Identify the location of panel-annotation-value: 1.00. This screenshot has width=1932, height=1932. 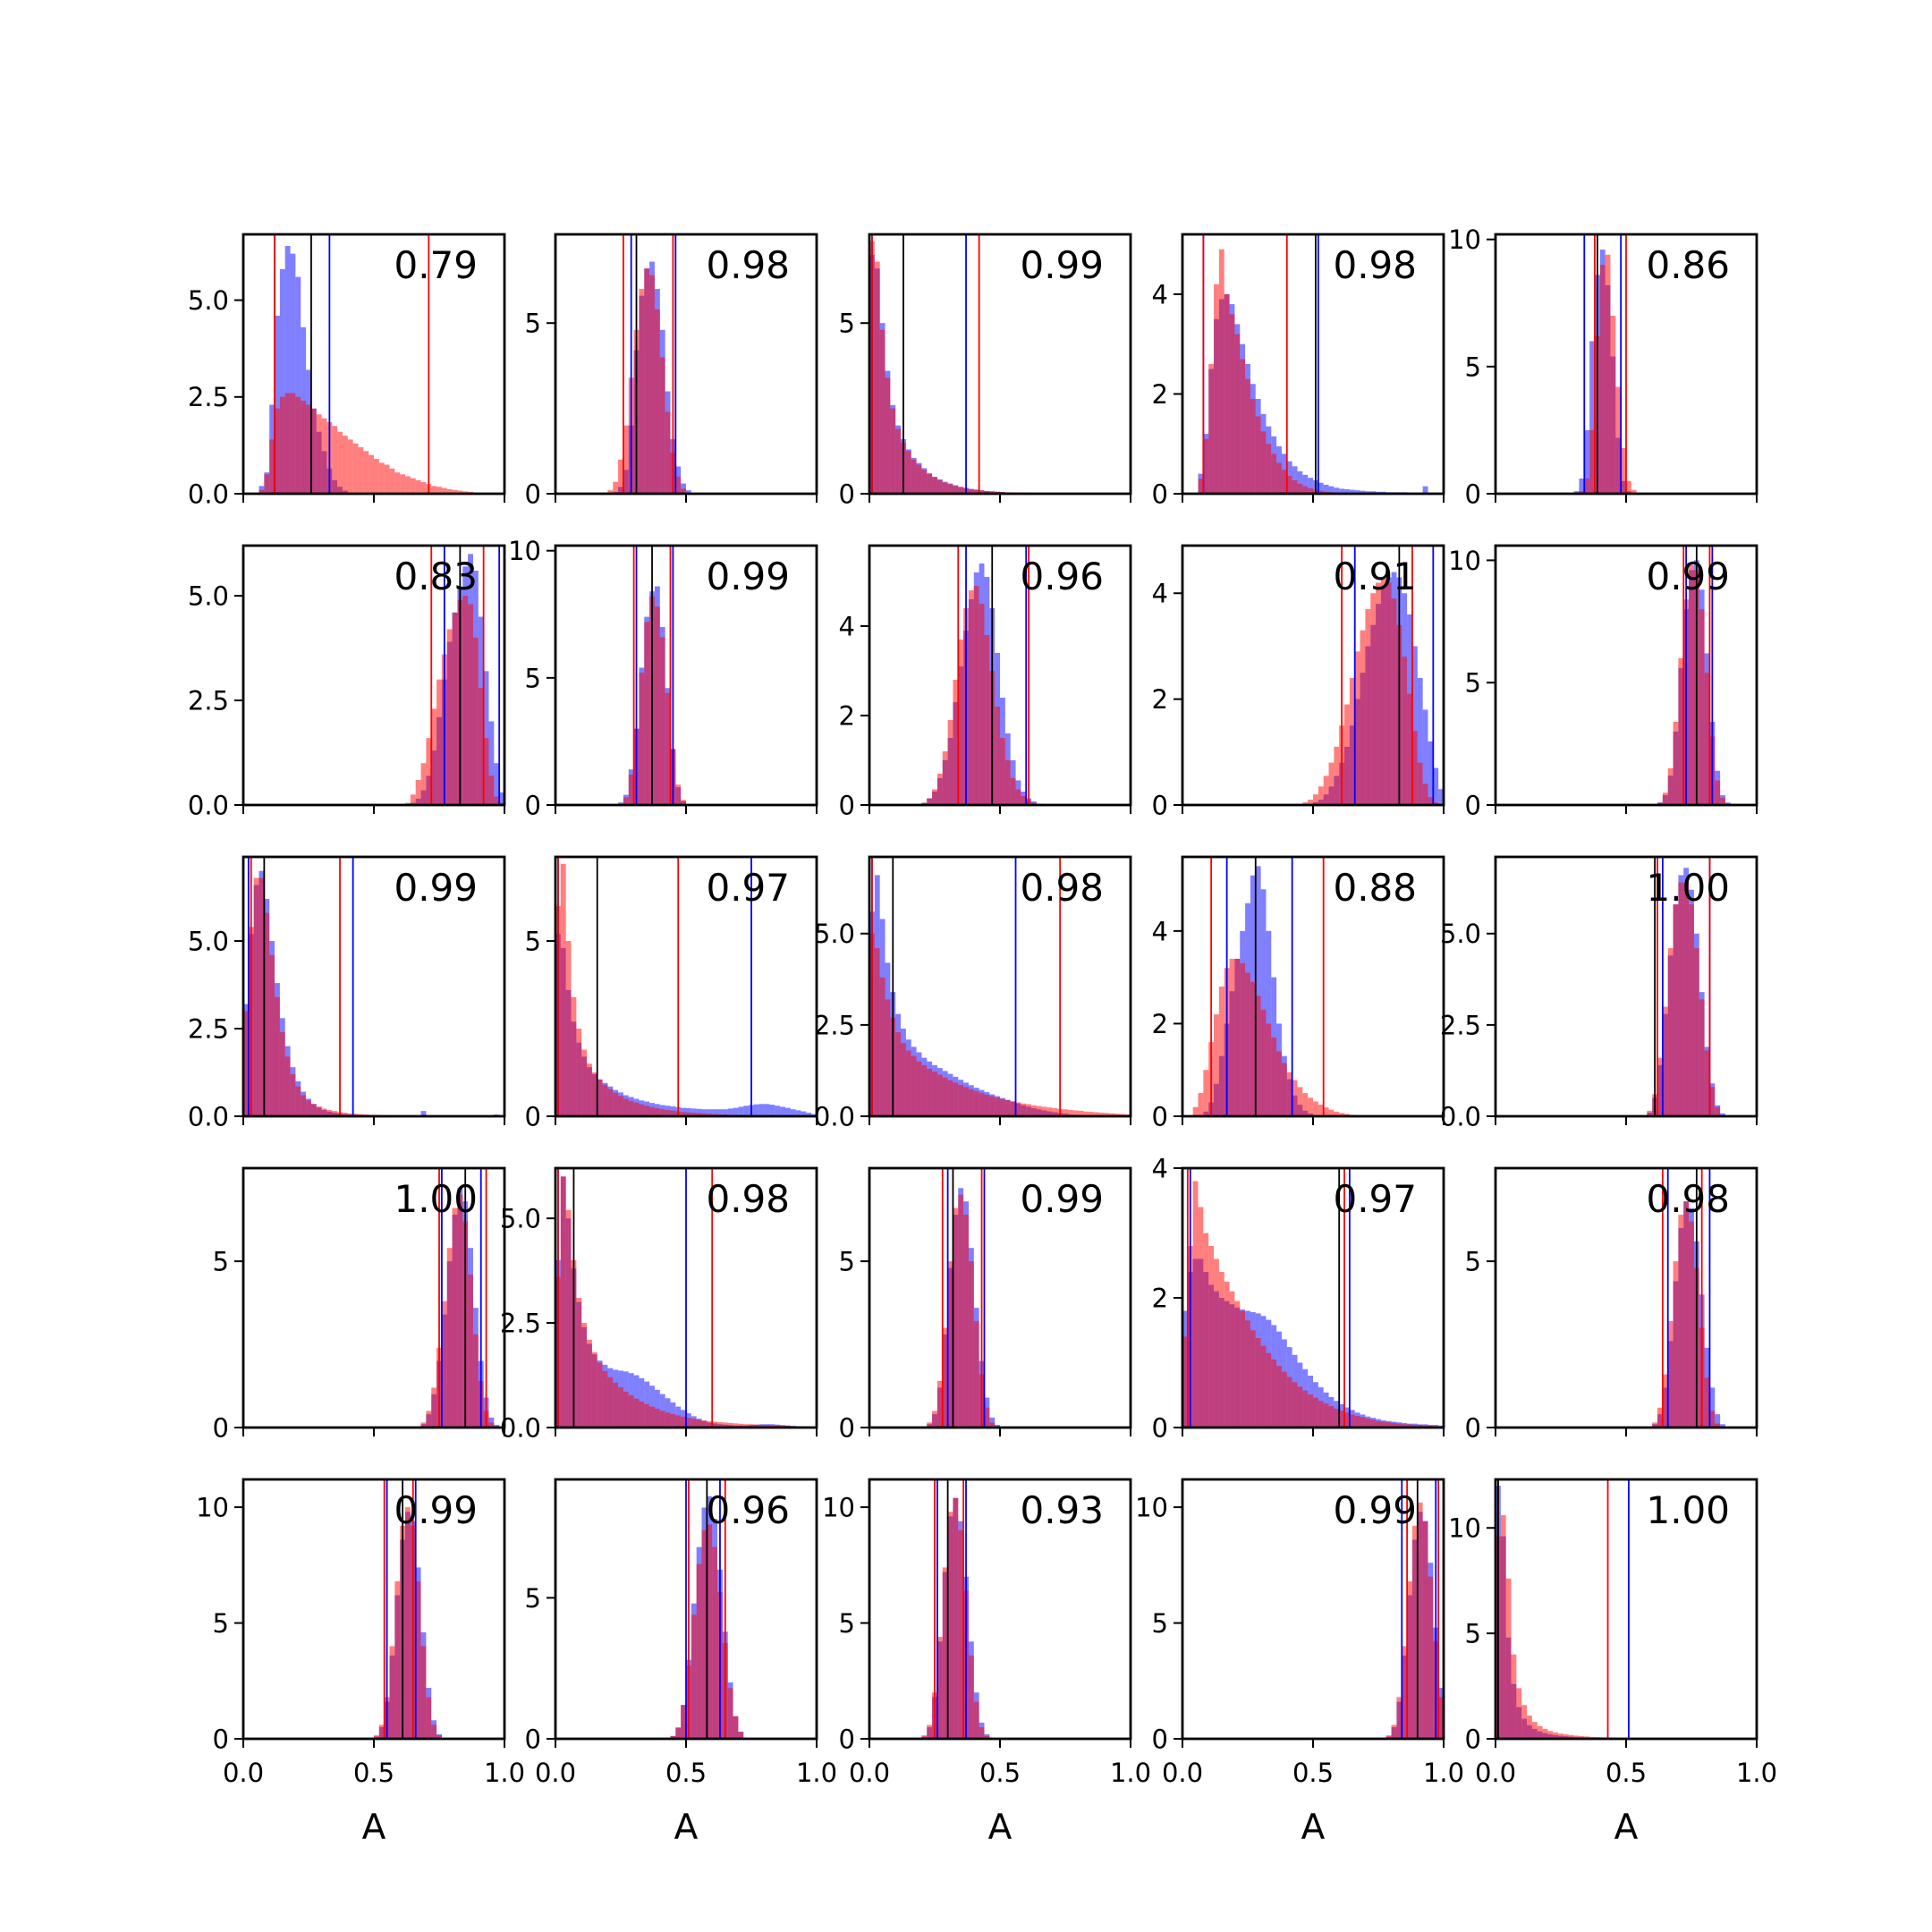
(436, 1199).